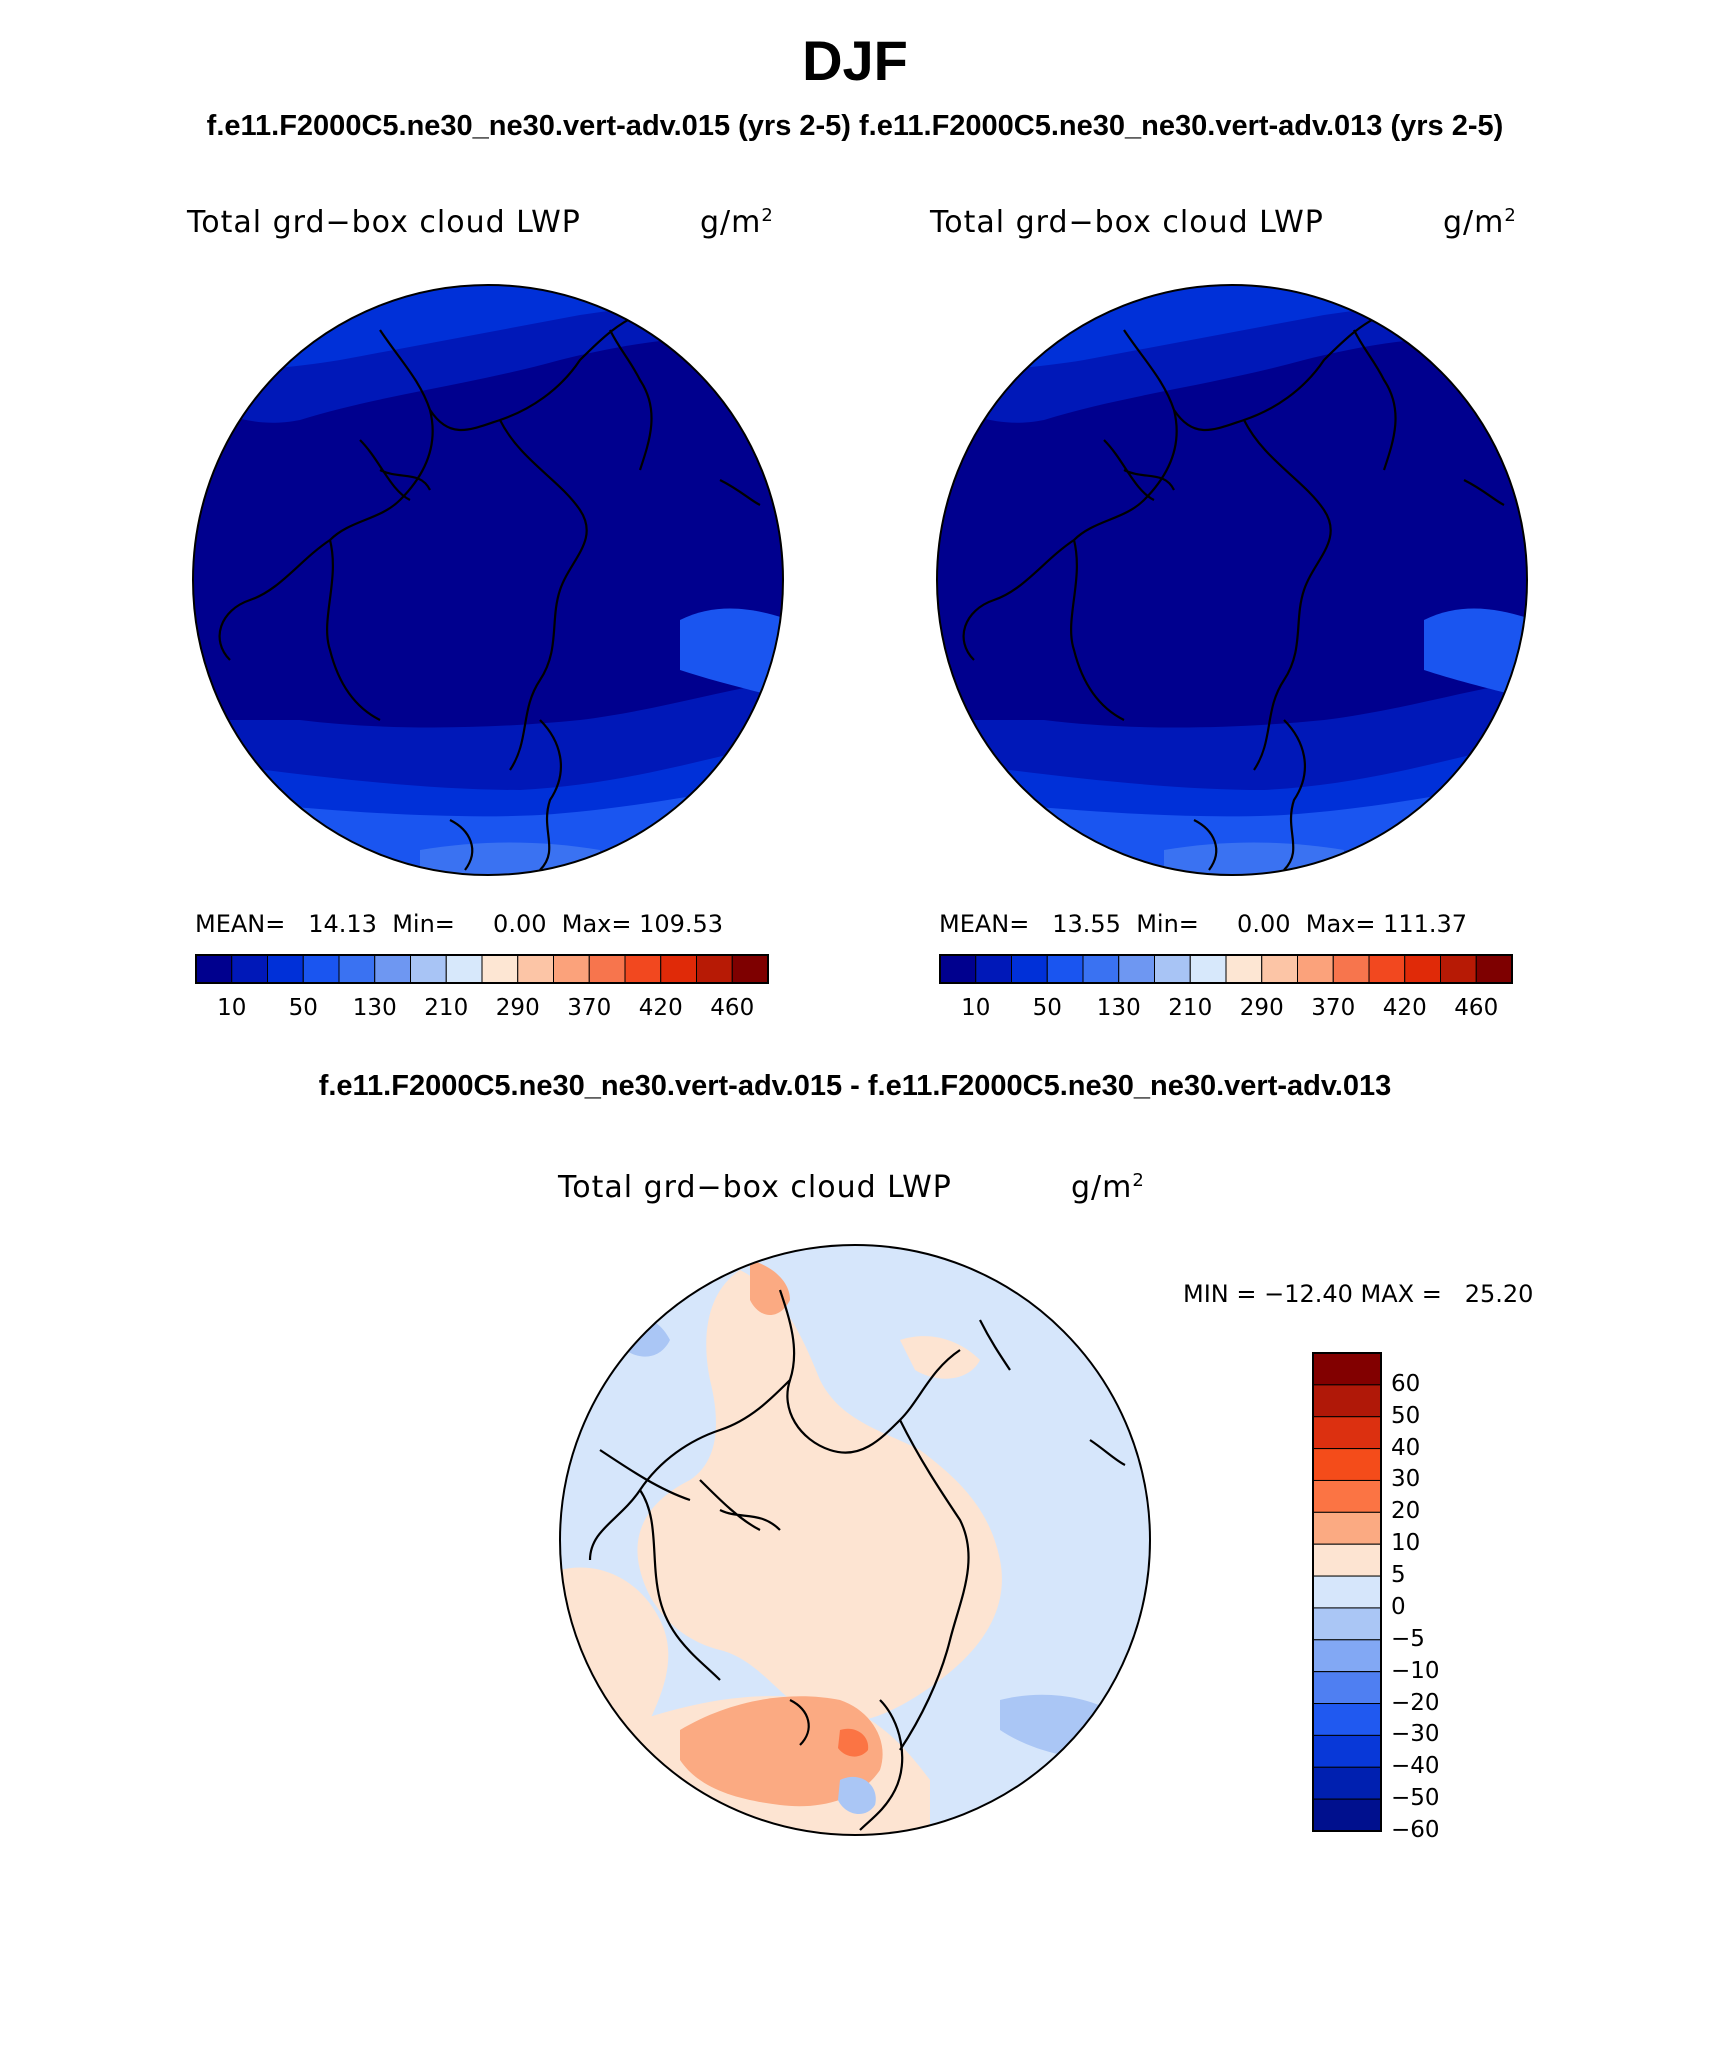 This screenshot has width=1710, height=2061. Describe the element at coordinates (1138, 1180) in the screenshot. I see `diff-units-exp: 2` at that location.